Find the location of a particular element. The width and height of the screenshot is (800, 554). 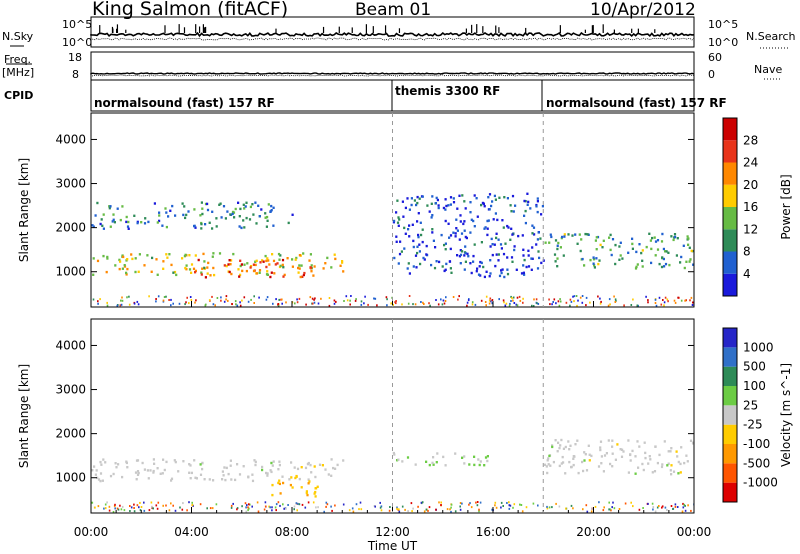

velocity-ytick-label: 4000 is located at coordinates (70, 345).